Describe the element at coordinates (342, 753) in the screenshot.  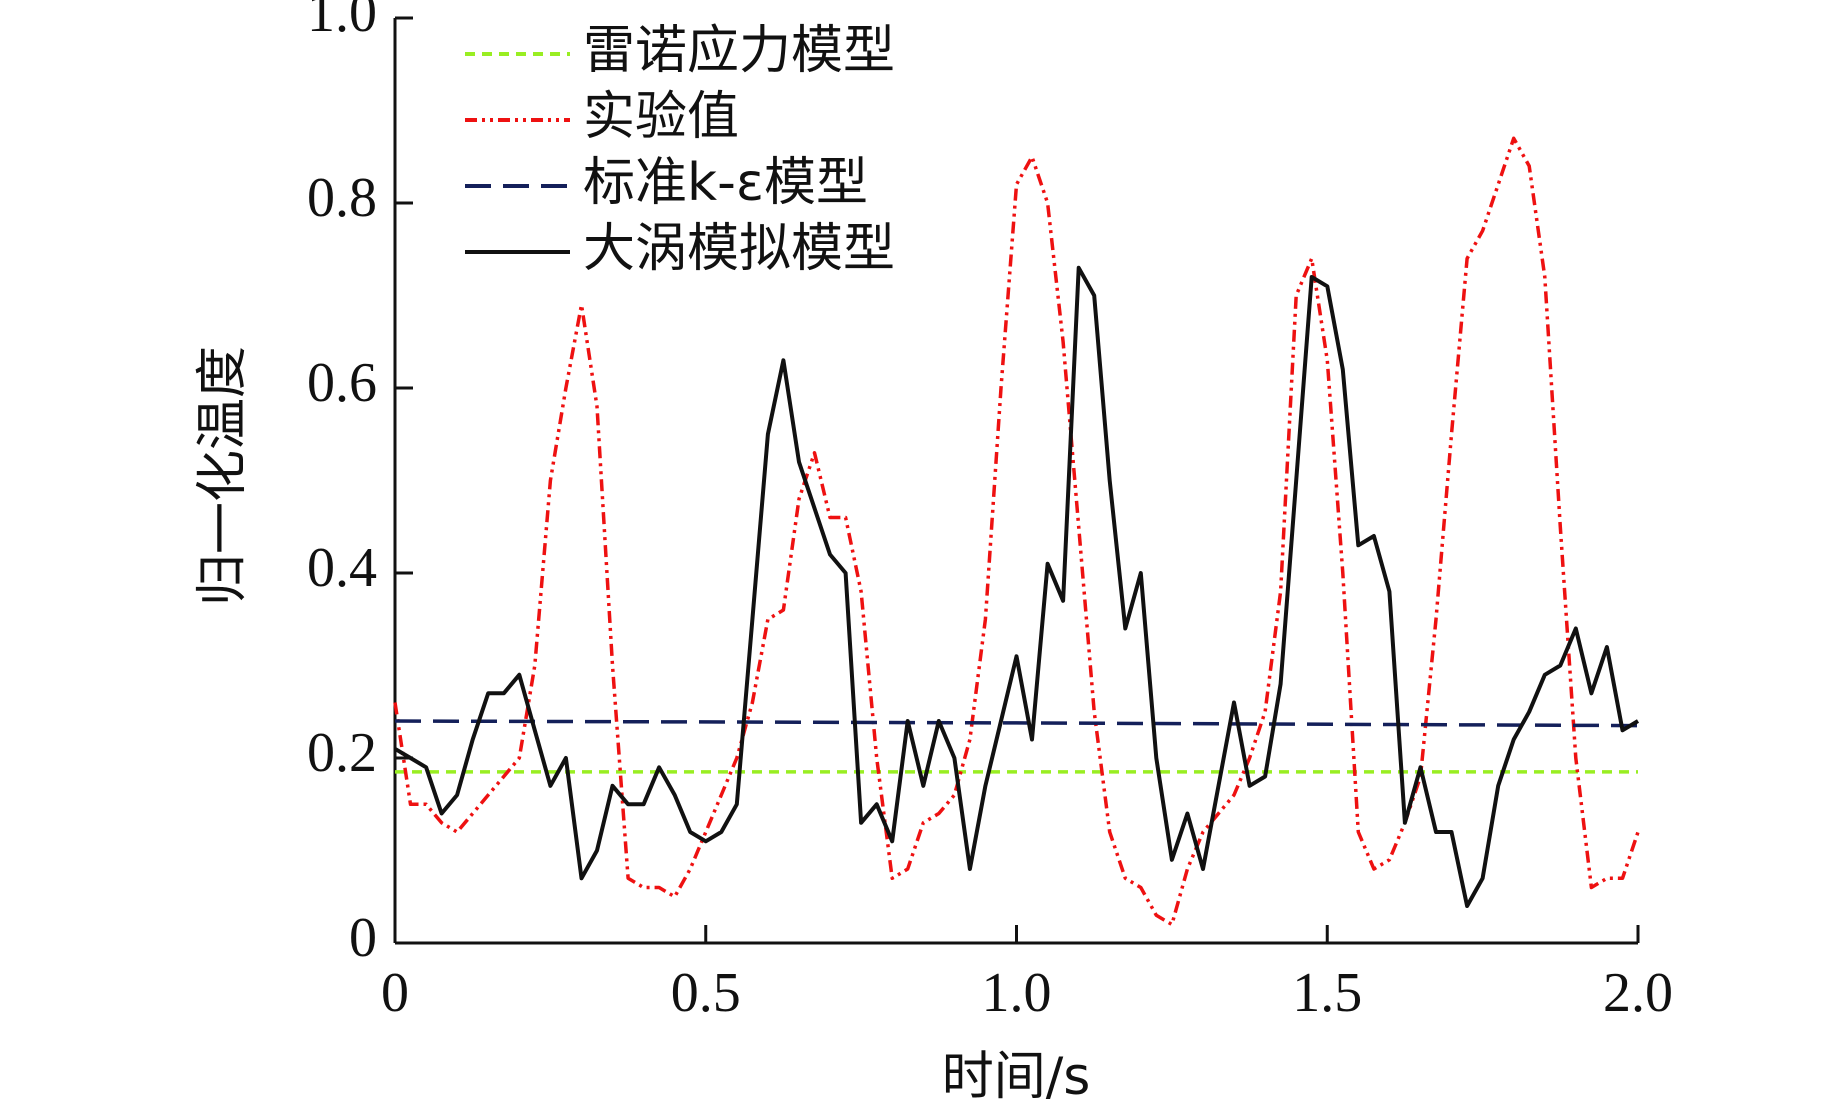
I see `y-tick-label: 0.2` at that location.